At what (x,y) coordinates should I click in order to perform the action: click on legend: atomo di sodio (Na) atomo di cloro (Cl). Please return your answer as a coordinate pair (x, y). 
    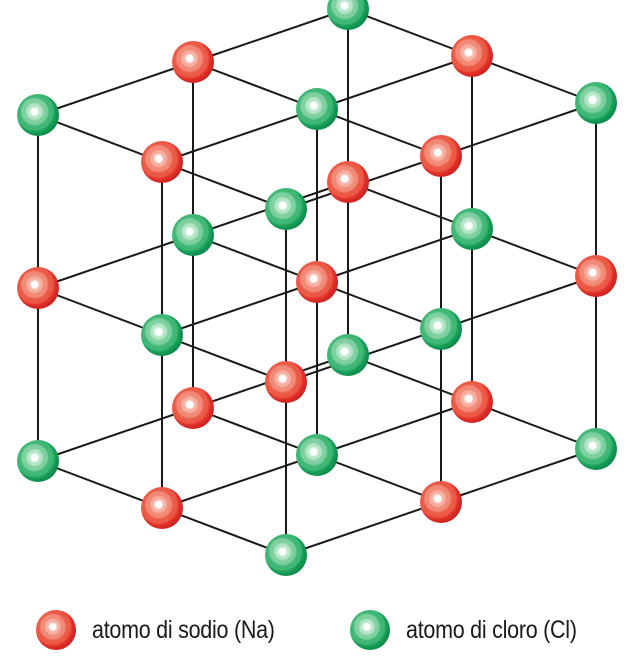
    Looking at the image, I should click on (315, 630).